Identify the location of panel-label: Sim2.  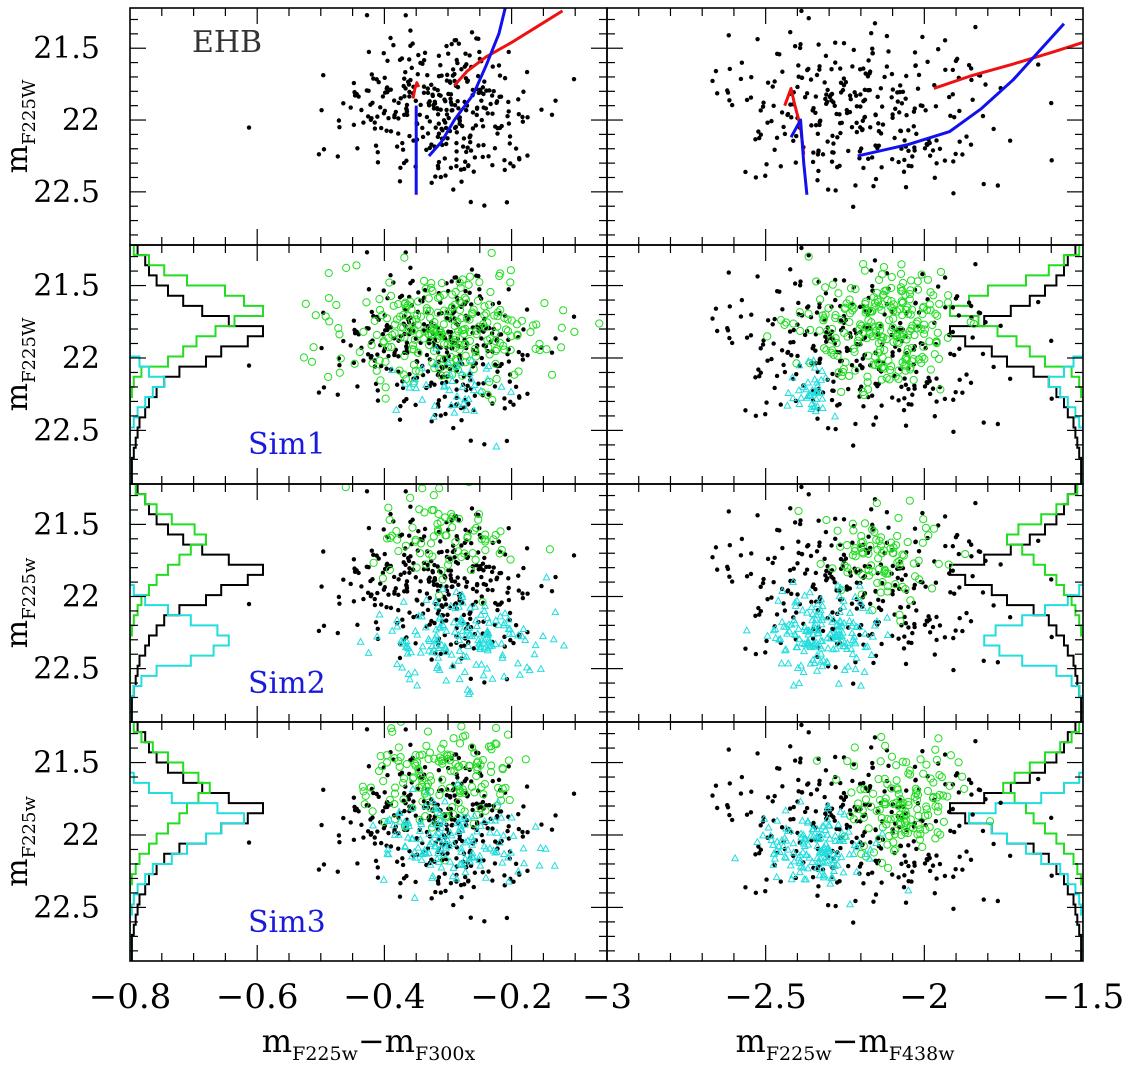
(287, 683).